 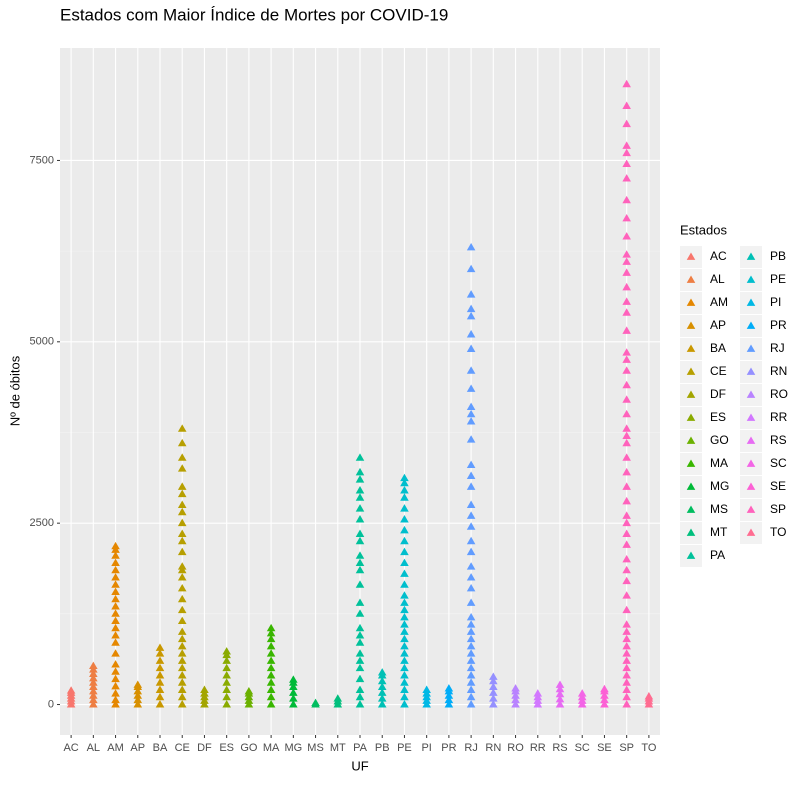 I want to click on legend-label: BA, so click(x=718, y=348).